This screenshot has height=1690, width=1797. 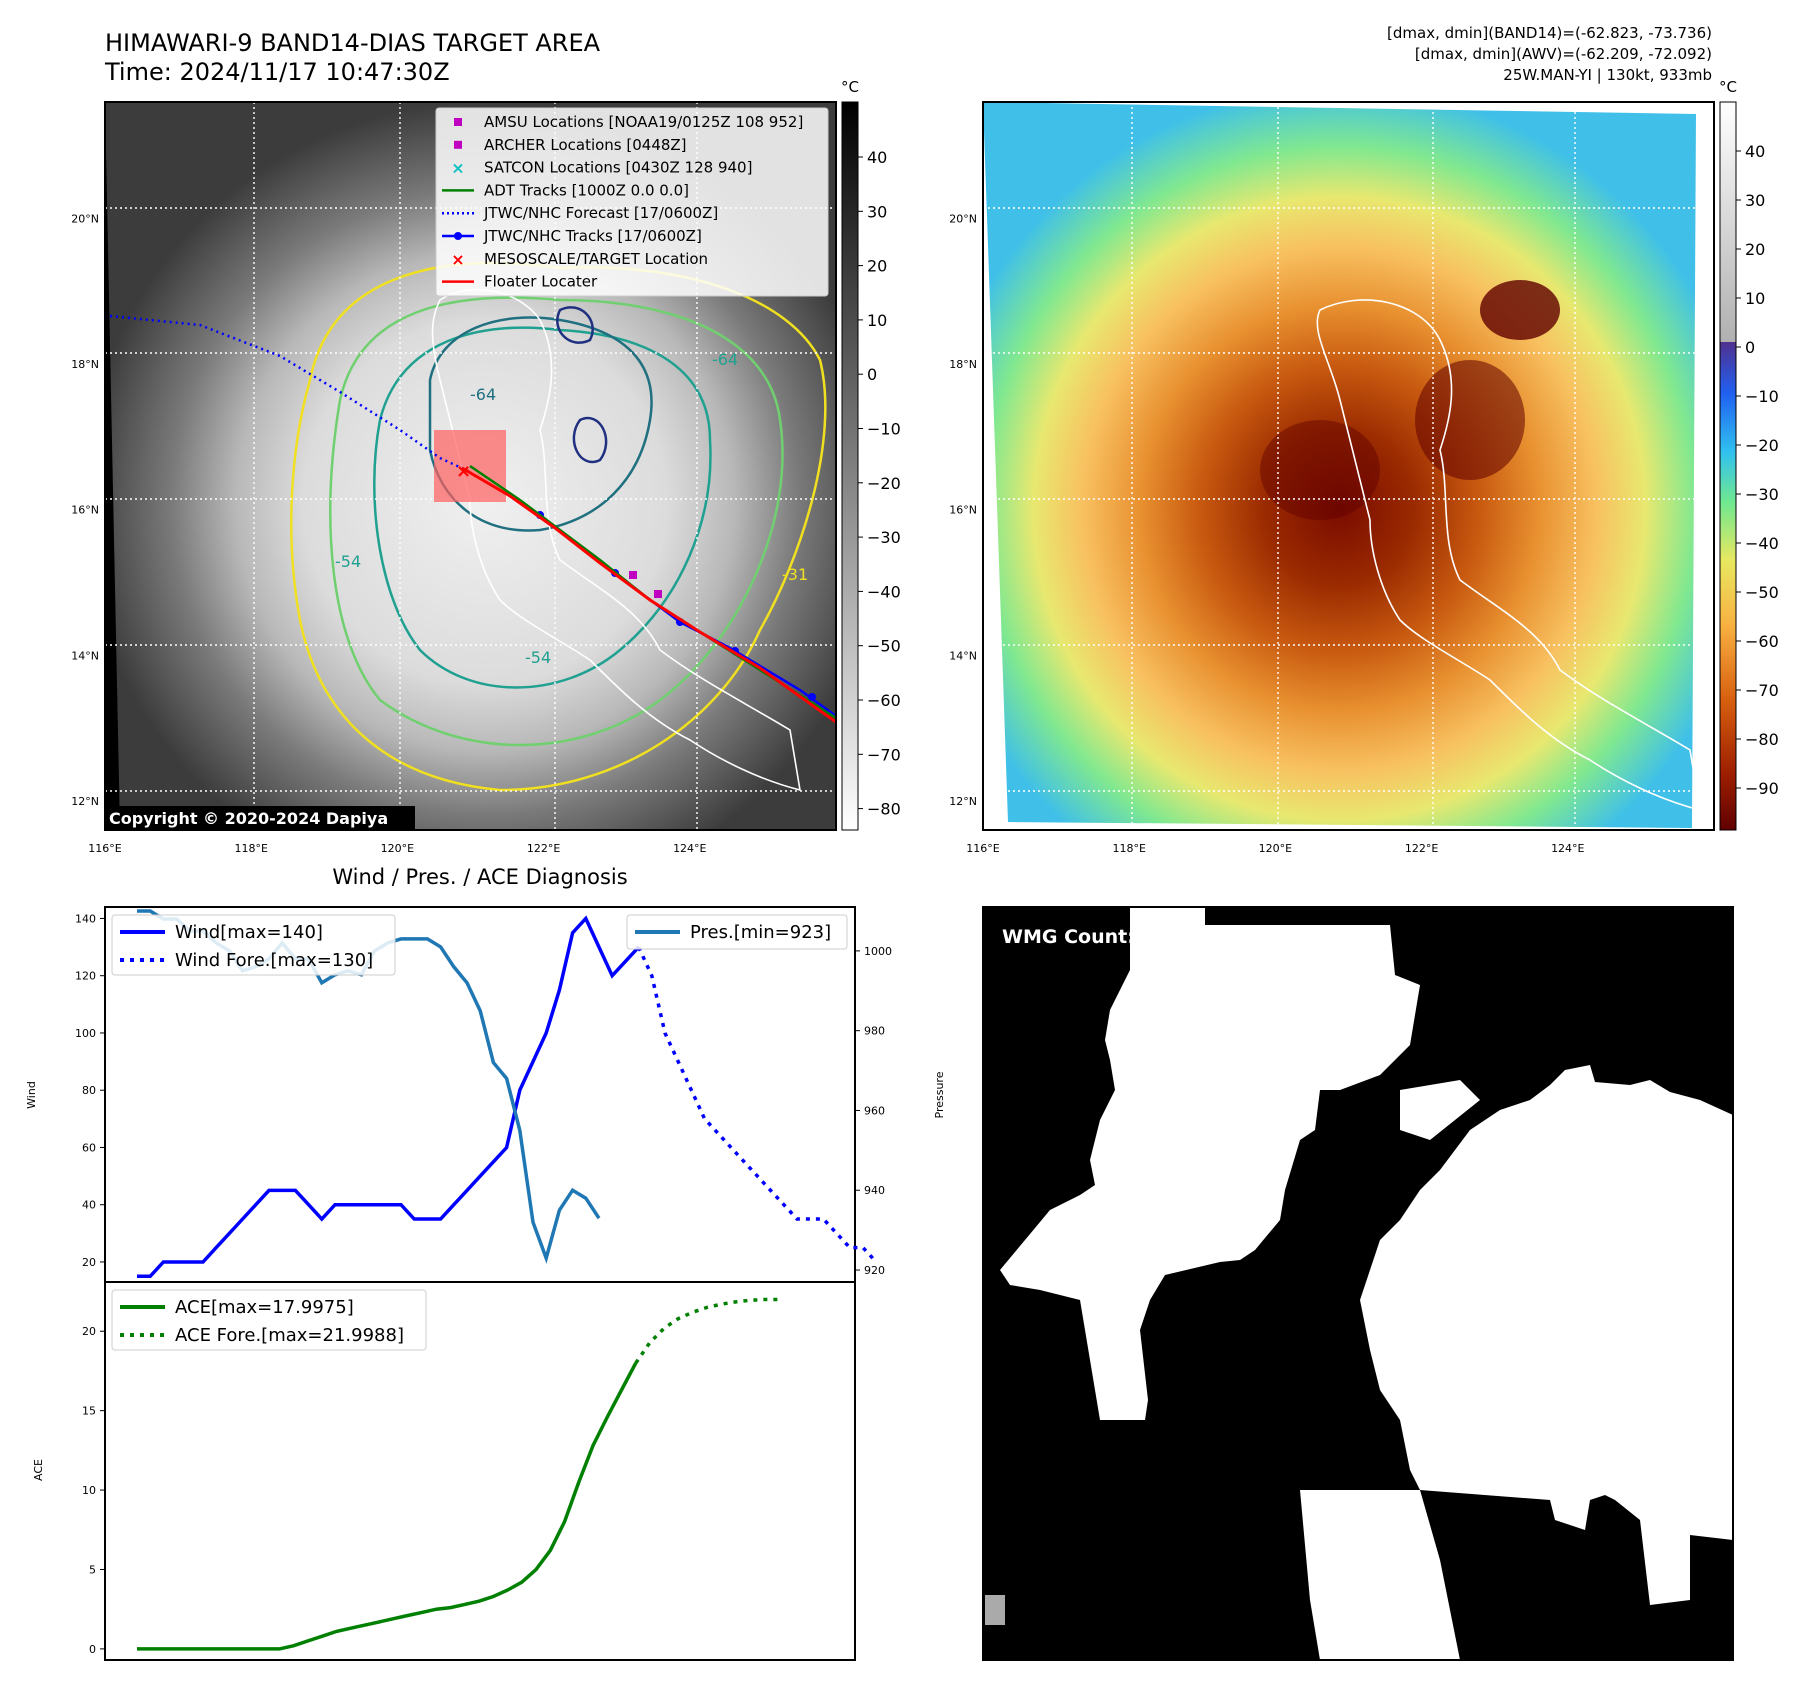 What do you see at coordinates (248, 818) in the screenshot?
I see `copyright-label: Copyright © 2020-2024 Dapiya` at bounding box center [248, 818].